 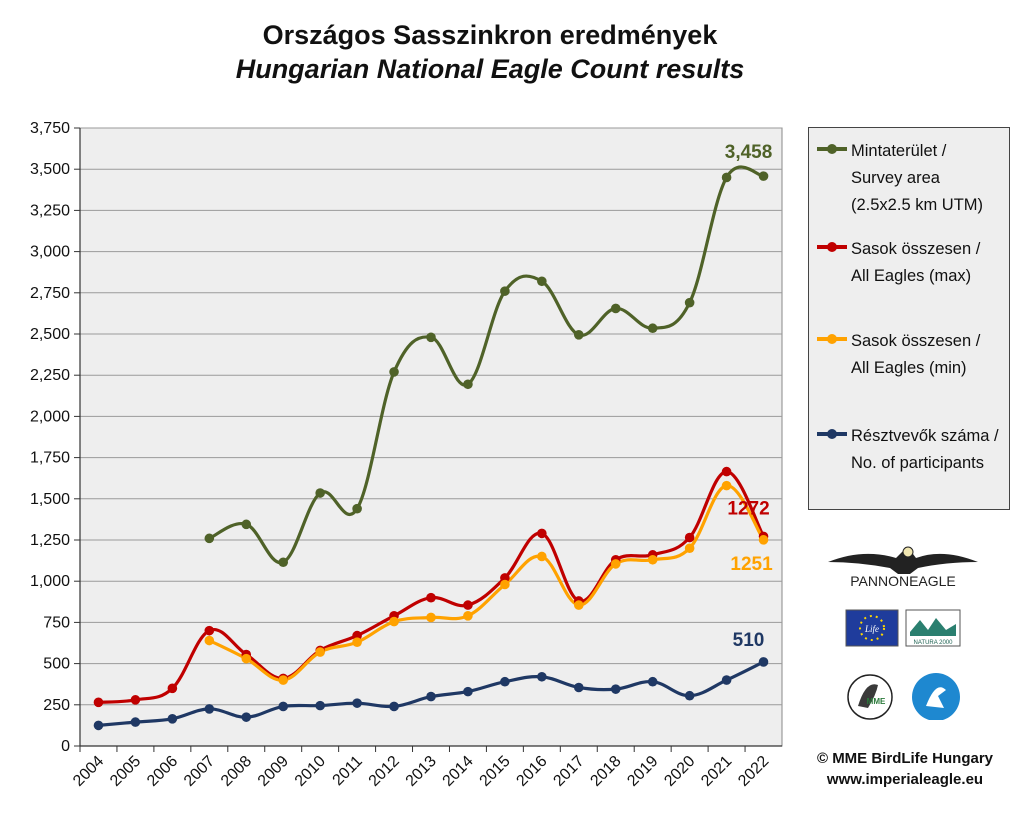 What do you see at coordinates (50, 458) in the screenshot?
I see `y-tick-label: 1,750` at bounding box center [50, 458].